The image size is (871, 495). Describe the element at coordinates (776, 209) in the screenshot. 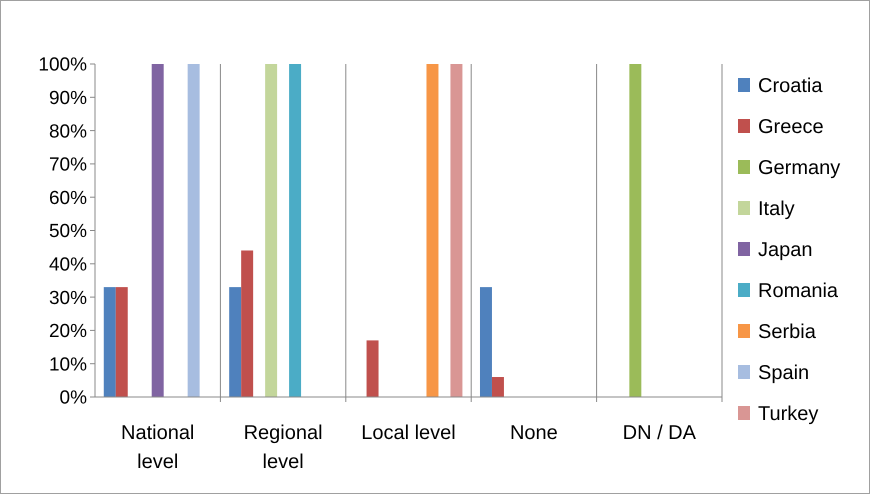

I see `legend-label: Italy` at that location.